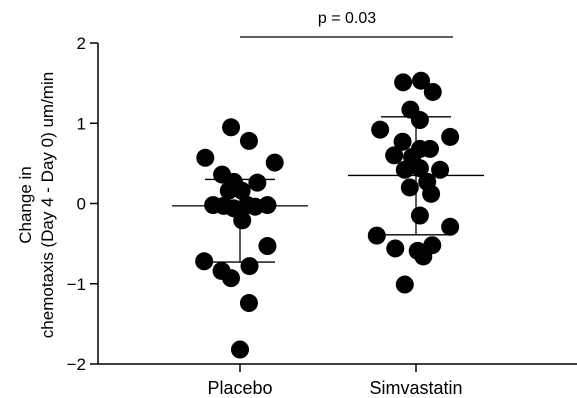 The image size is (577, 398). I want to click on y-tick-label: −1, so click(76, 284).